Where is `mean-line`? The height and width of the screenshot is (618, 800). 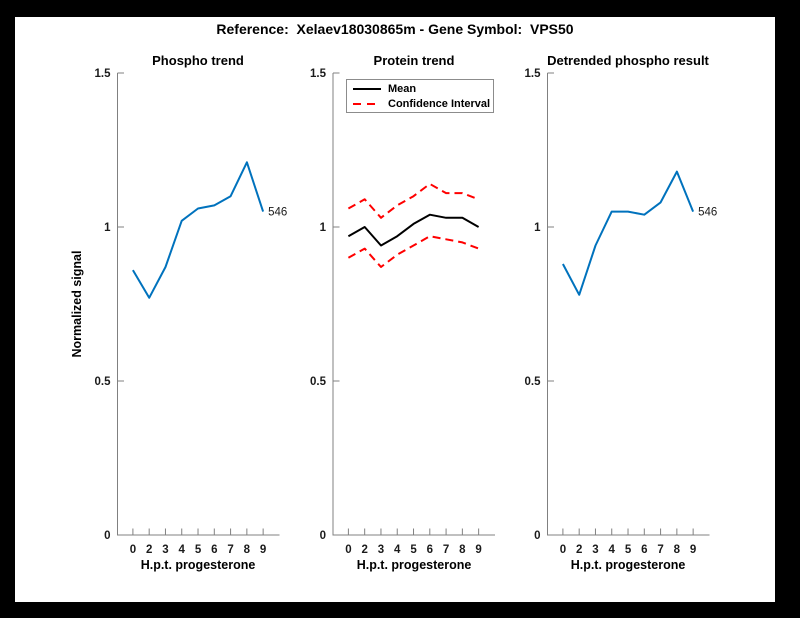 mean-line is located at coordinates (413, 230).